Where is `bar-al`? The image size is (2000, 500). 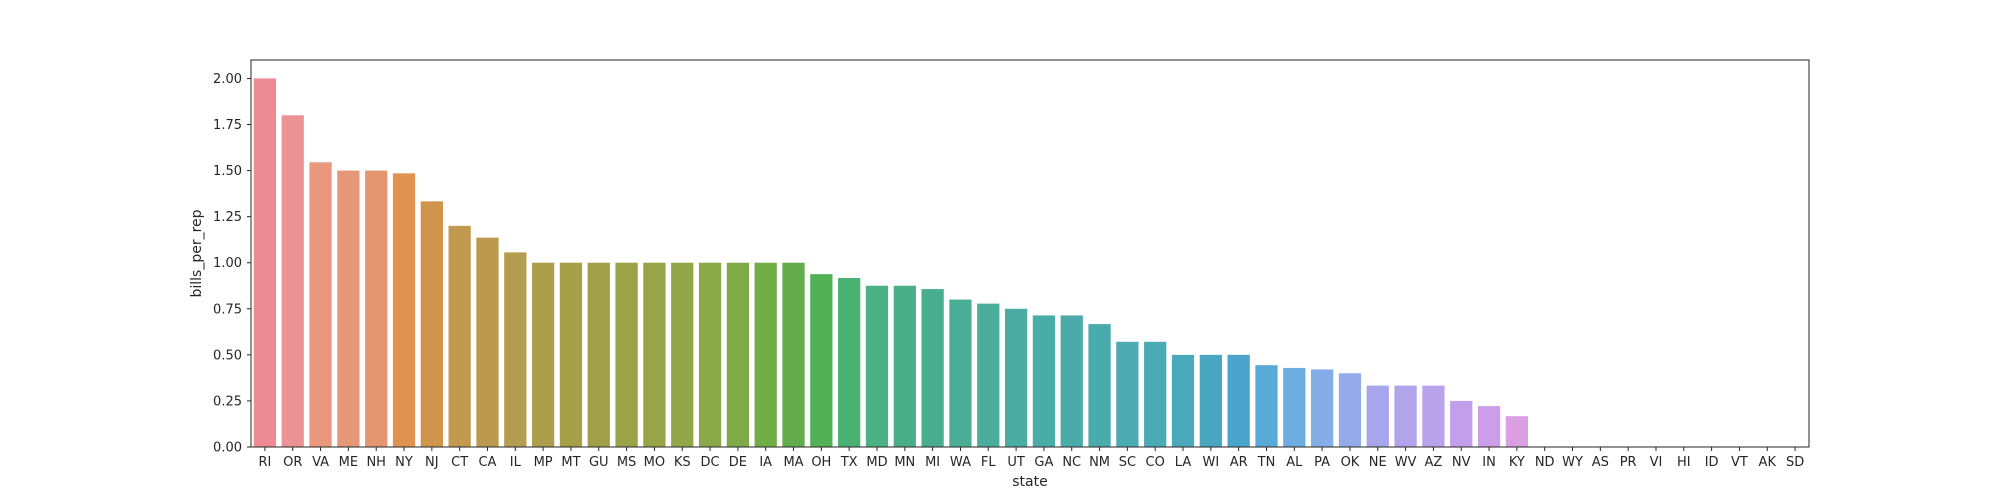
bar-al is located at coordinates (1294, 407).